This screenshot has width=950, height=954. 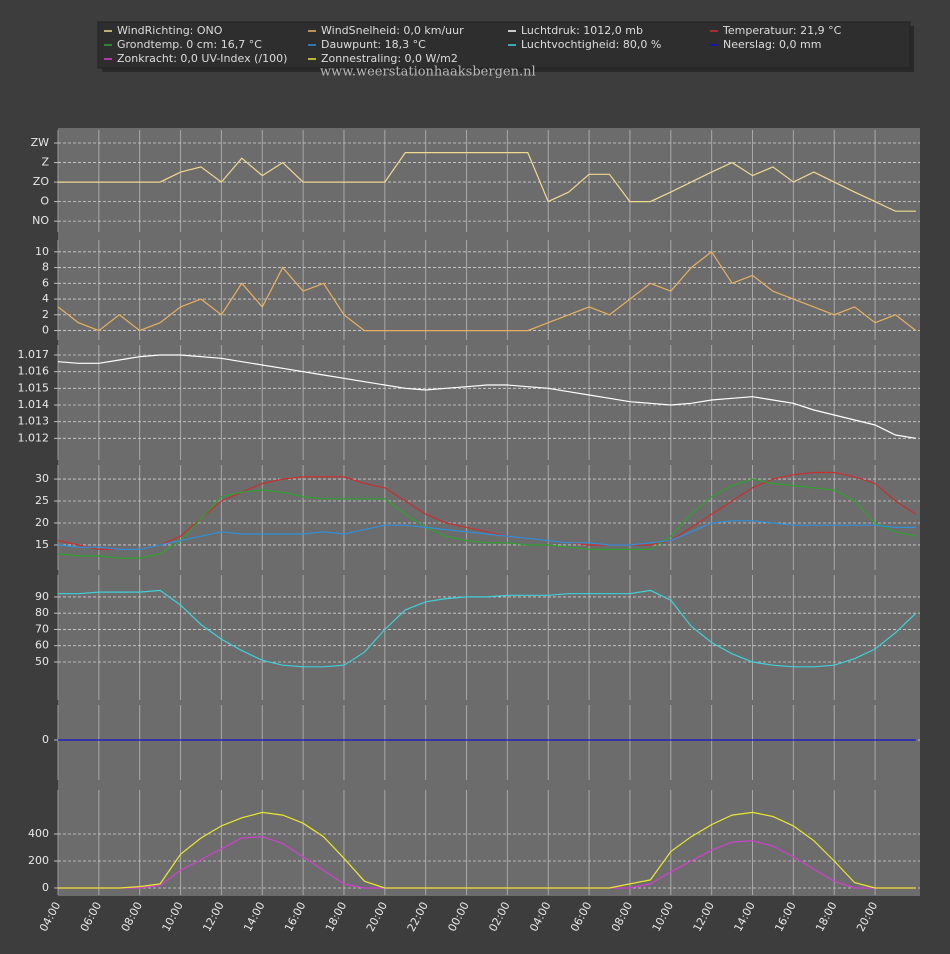 What do you see at coordinates (41, 181) in the screenshot?
I see `y-tick-label: ZO` at bounding box center [41, 181].